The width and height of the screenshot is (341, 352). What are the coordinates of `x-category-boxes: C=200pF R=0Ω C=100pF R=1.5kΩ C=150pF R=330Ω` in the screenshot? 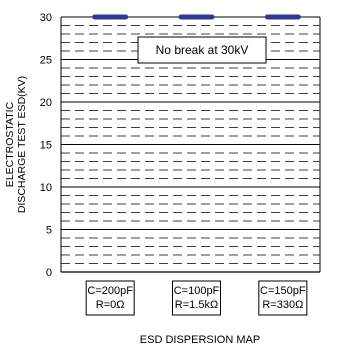 It's located at (196, 298).